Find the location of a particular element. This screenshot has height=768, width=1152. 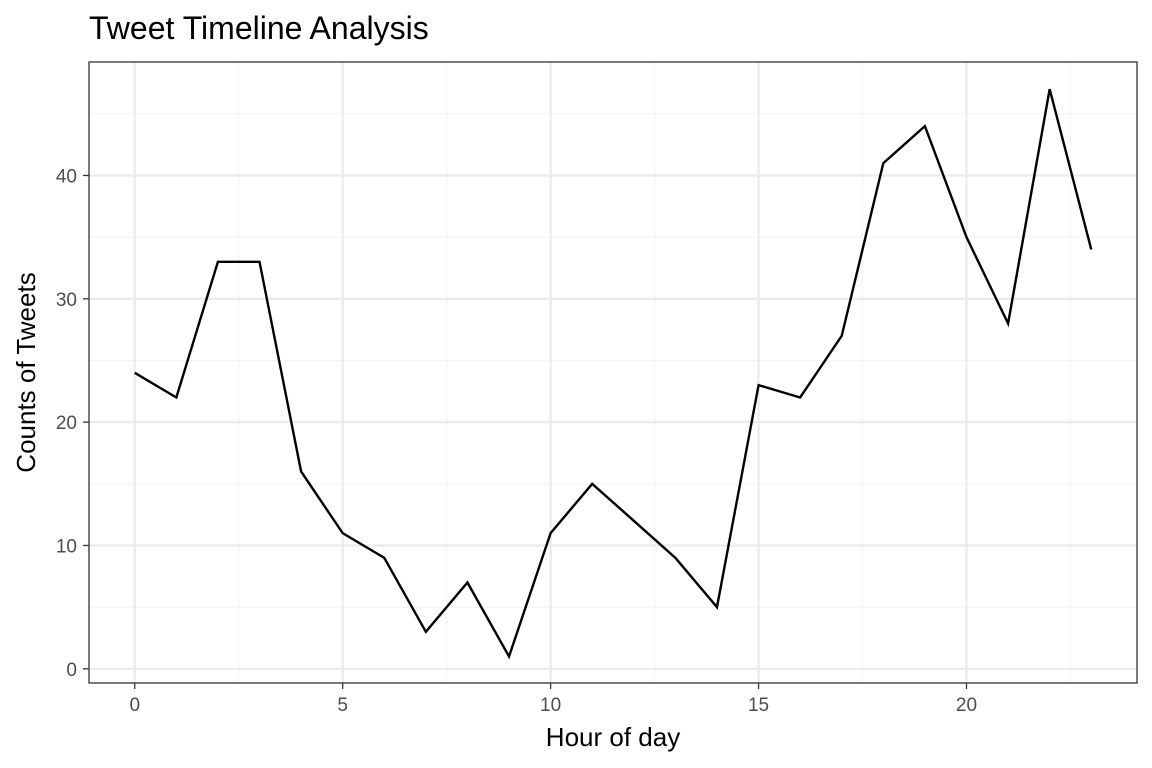

y-tick-label: 10 is located at coordinates (66, 546).